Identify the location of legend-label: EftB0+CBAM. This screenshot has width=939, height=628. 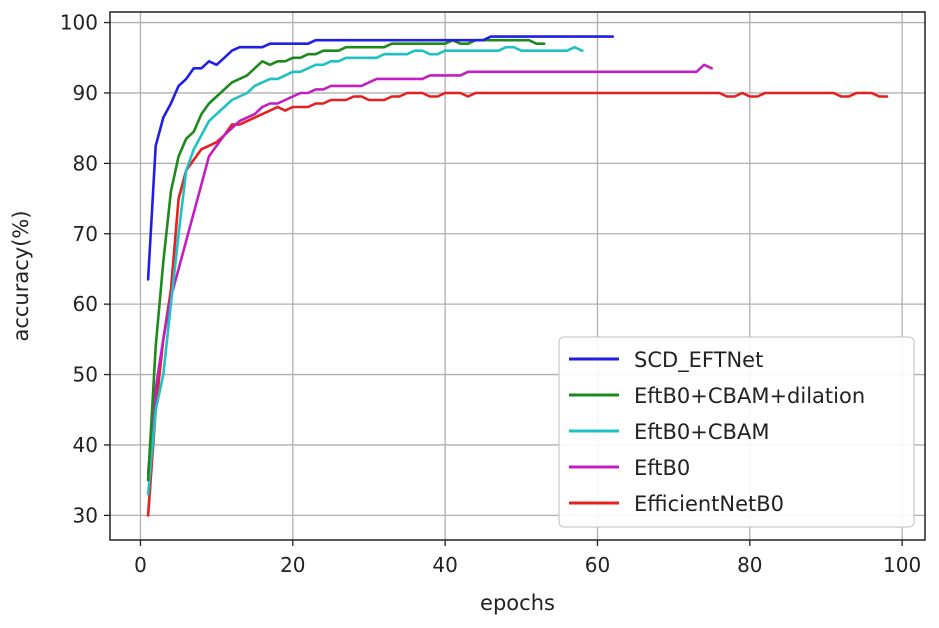
(701, 432).